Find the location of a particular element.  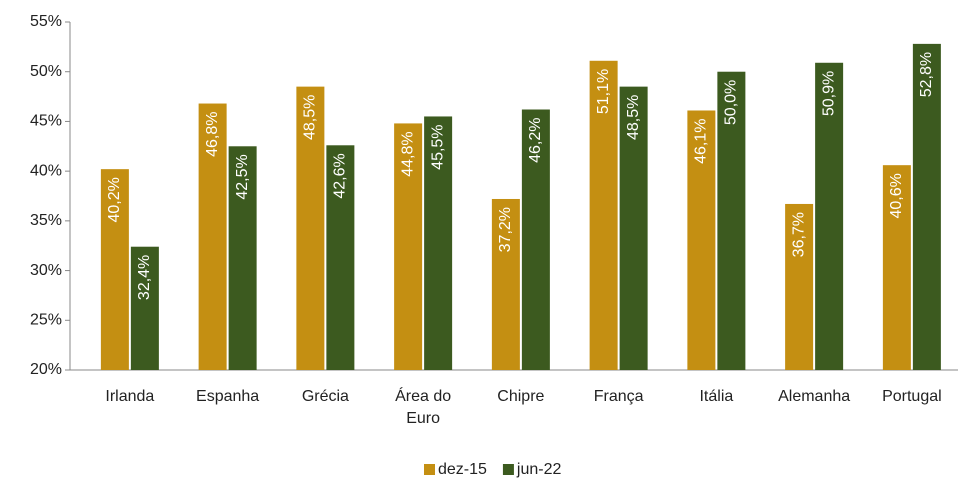

value-label: 42,5% is located at coordinates (242, 176).